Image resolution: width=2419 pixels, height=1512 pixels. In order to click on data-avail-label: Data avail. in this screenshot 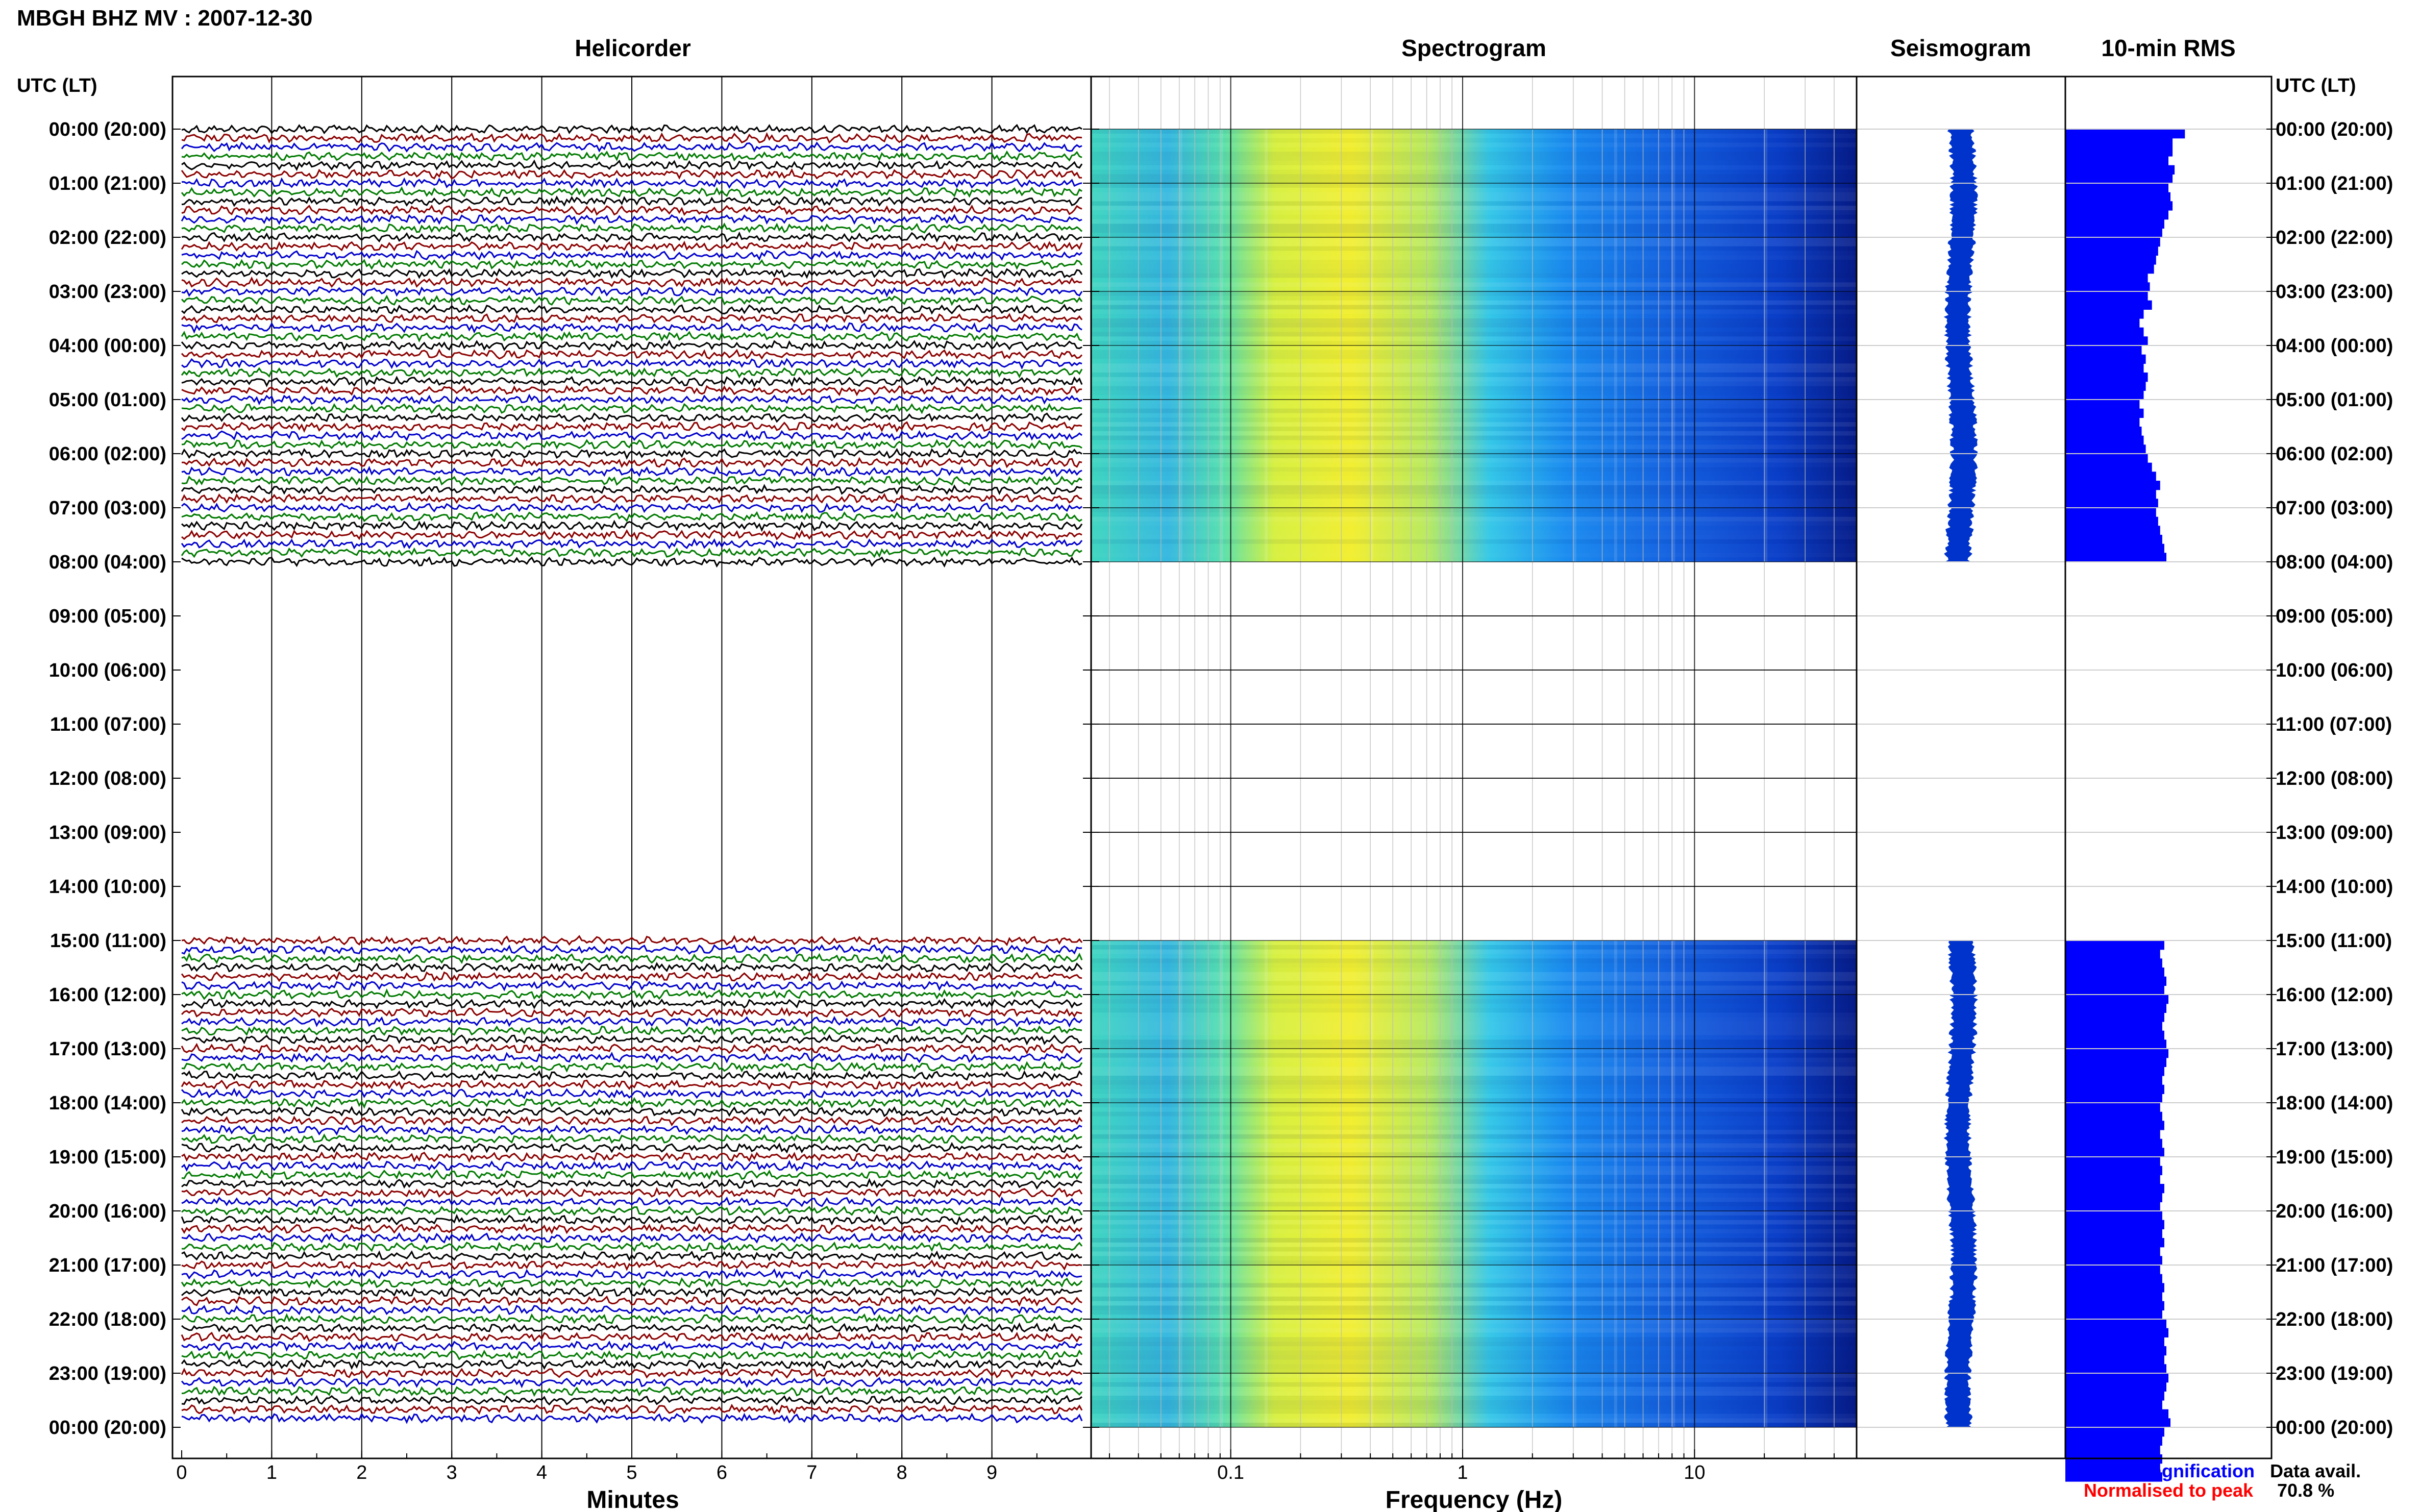, I will do `click(2315, 1470)`.